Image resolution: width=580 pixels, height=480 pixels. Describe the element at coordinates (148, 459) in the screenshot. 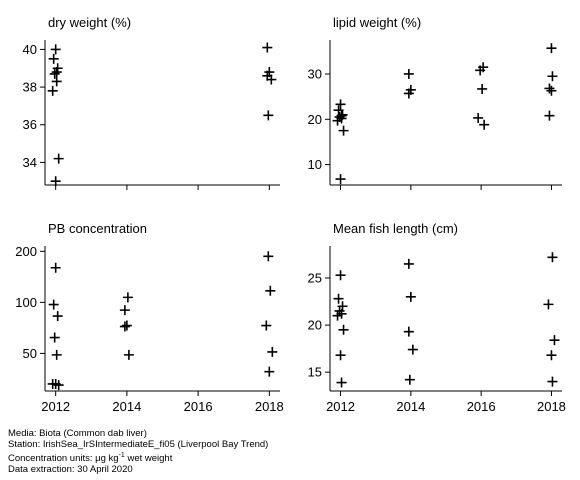

I see `footer-units-suffix: wet weight` at that location.